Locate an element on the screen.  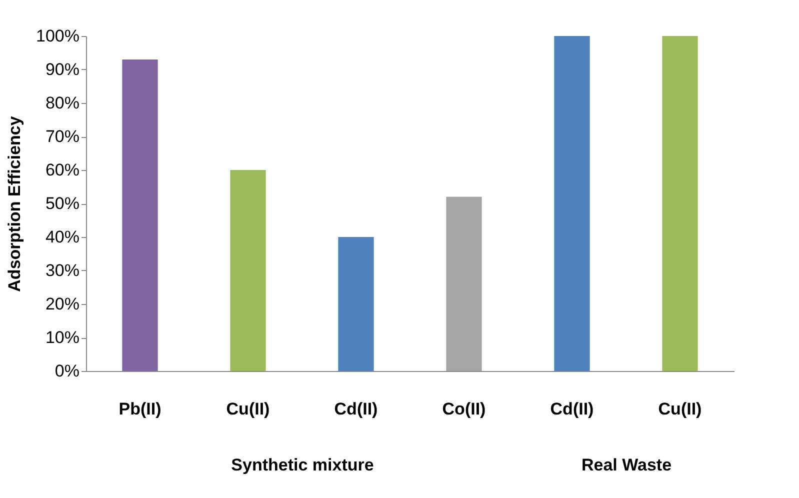
y-tick-label: 100% is located at coordinates (58, 36).